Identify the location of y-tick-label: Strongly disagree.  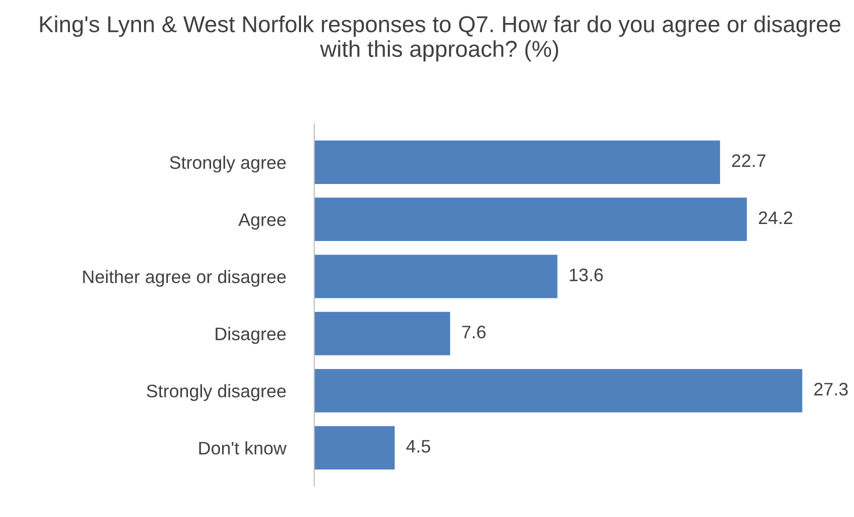
(216, 392).